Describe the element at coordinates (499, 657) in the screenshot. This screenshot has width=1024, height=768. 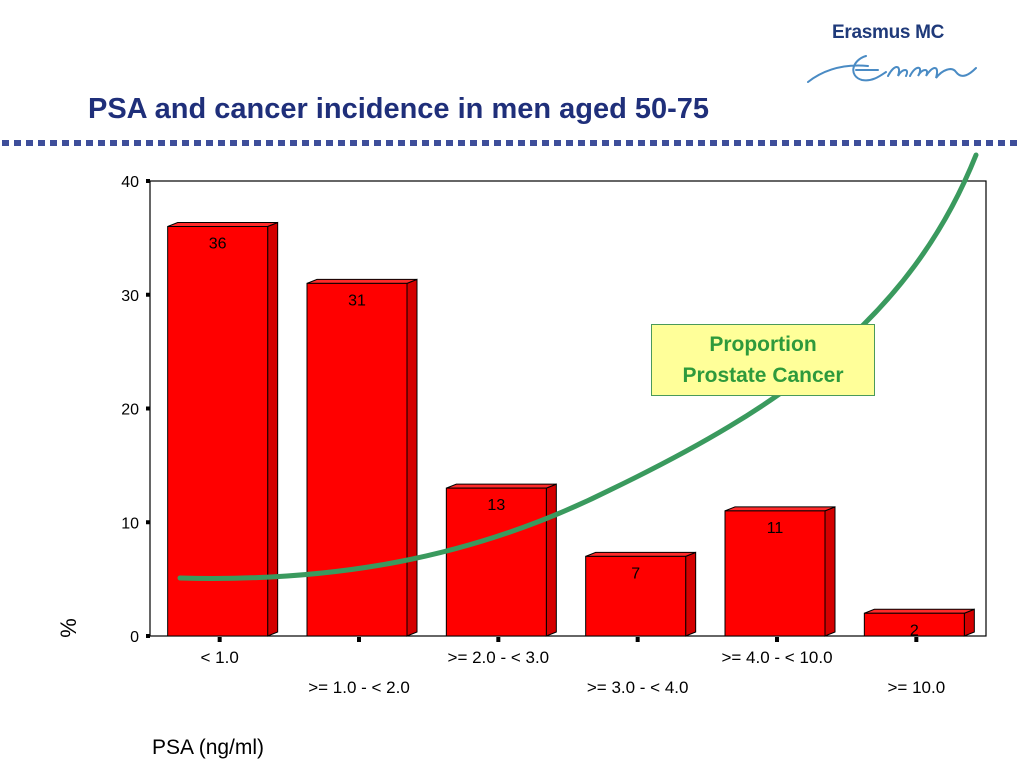
I see `x-tick-label-3: >= 2.0 - < 3.0` at that location.